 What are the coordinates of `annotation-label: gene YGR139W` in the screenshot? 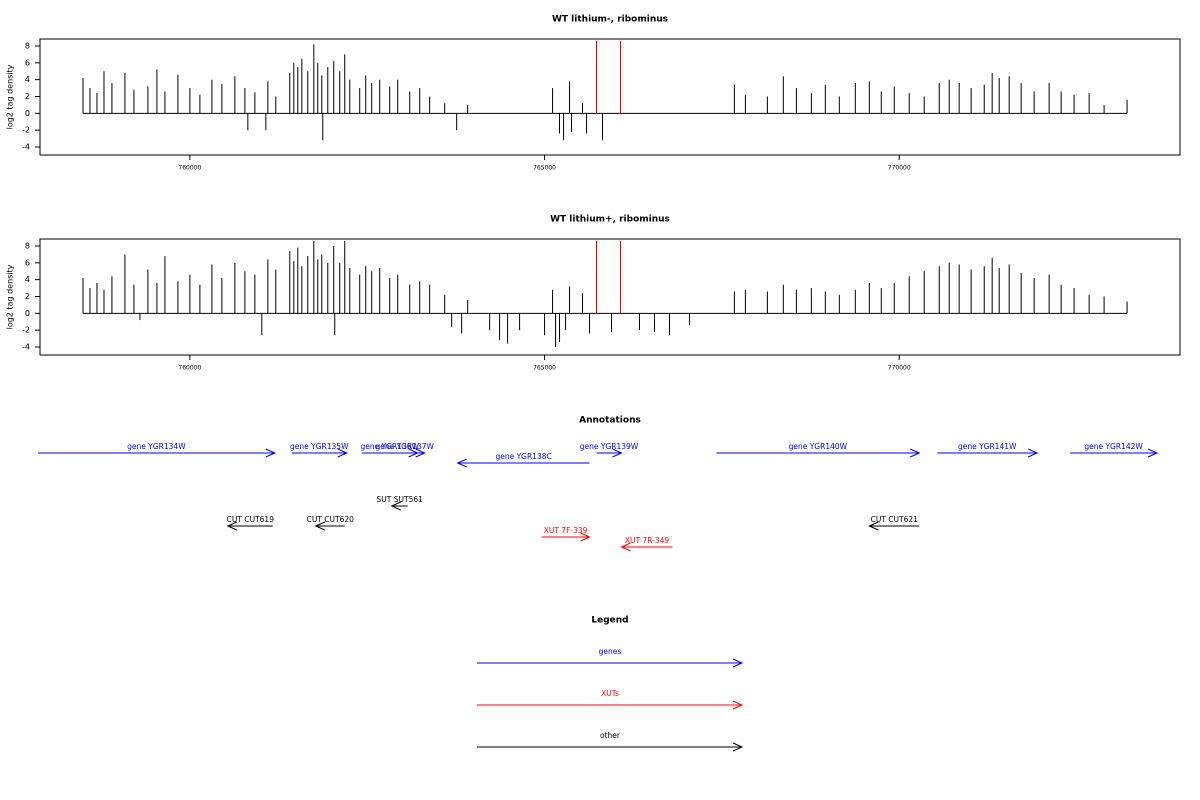 It's located at (609, 446).